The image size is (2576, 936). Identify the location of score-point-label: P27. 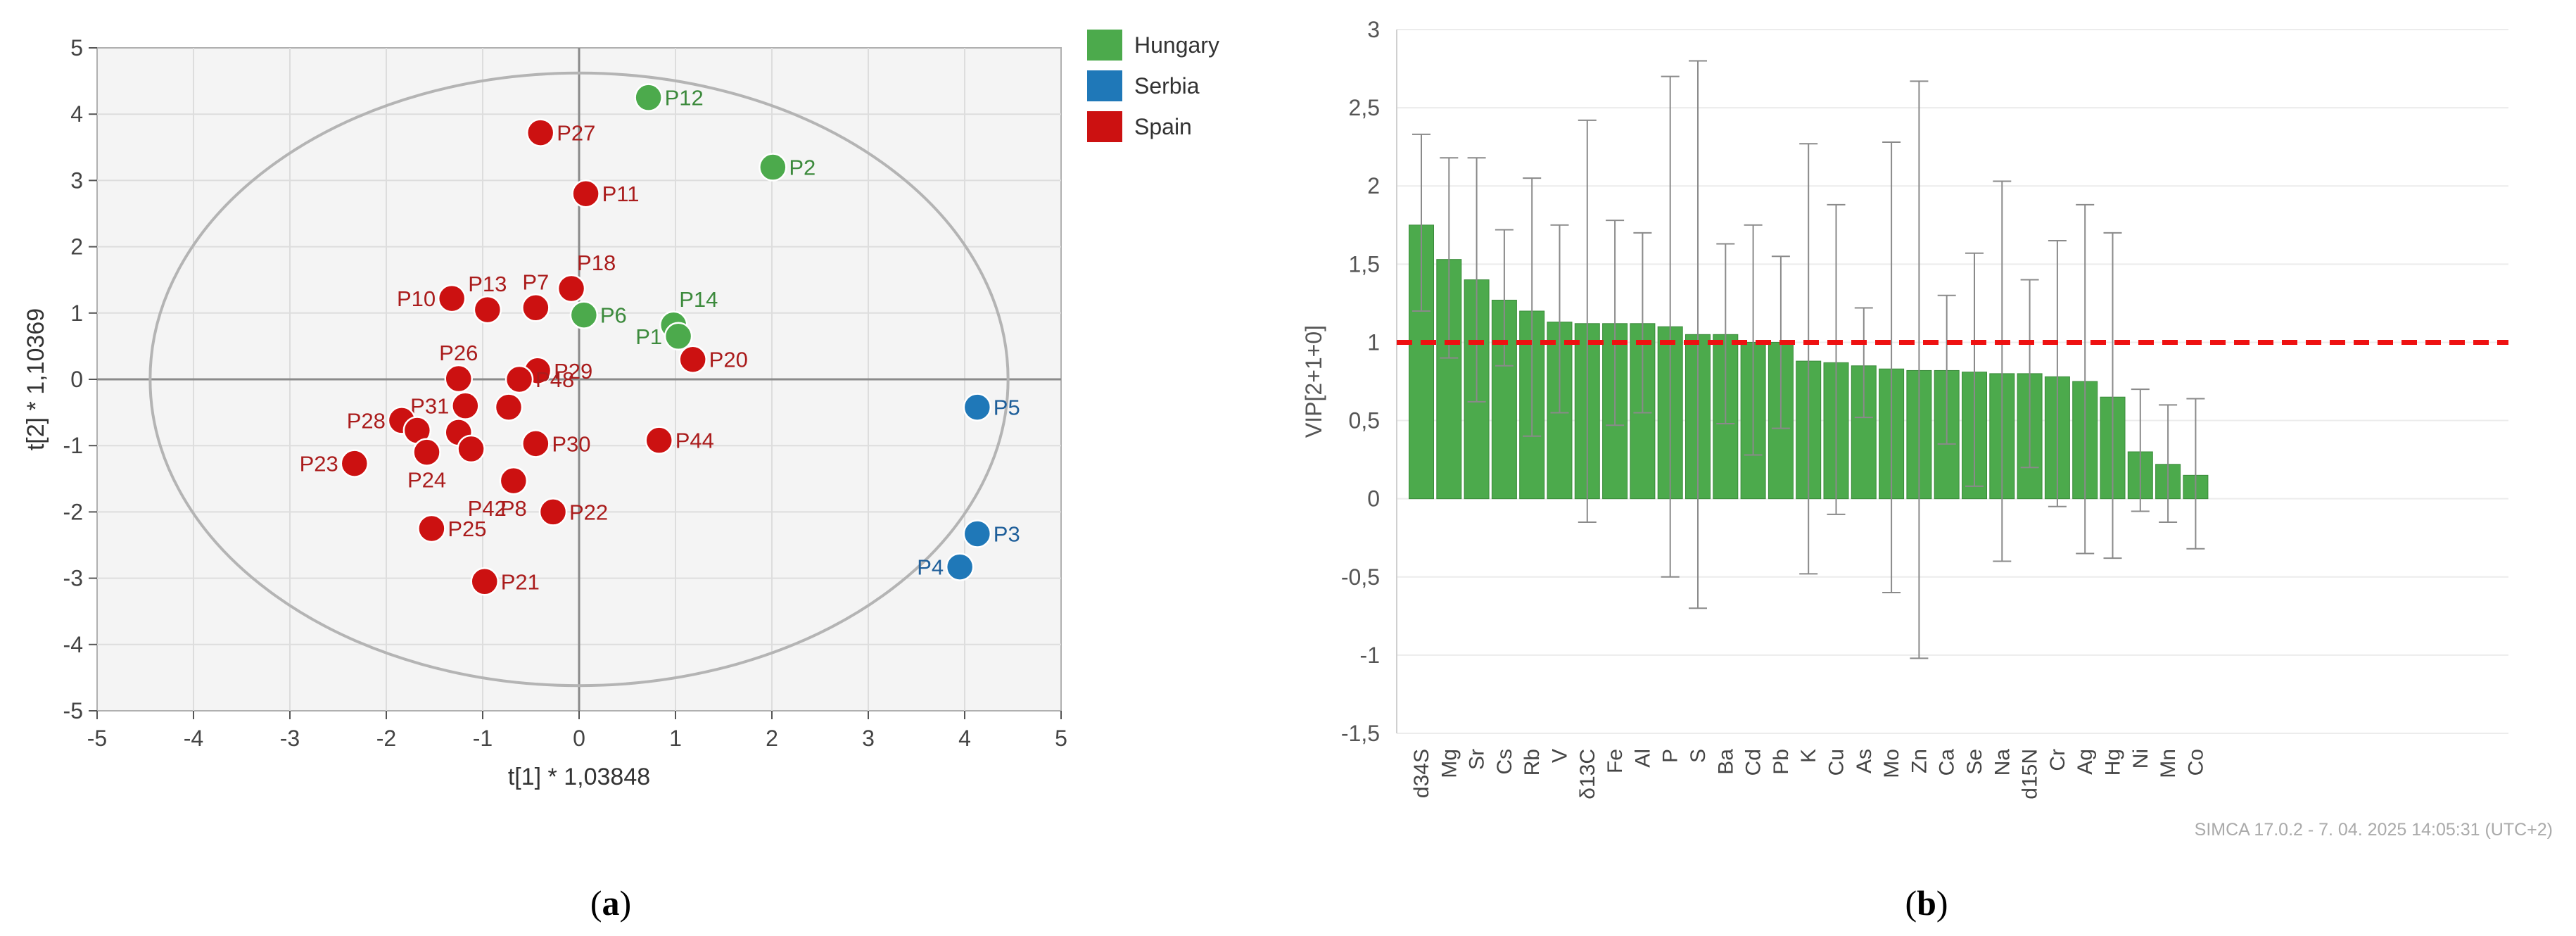
(576, 133).